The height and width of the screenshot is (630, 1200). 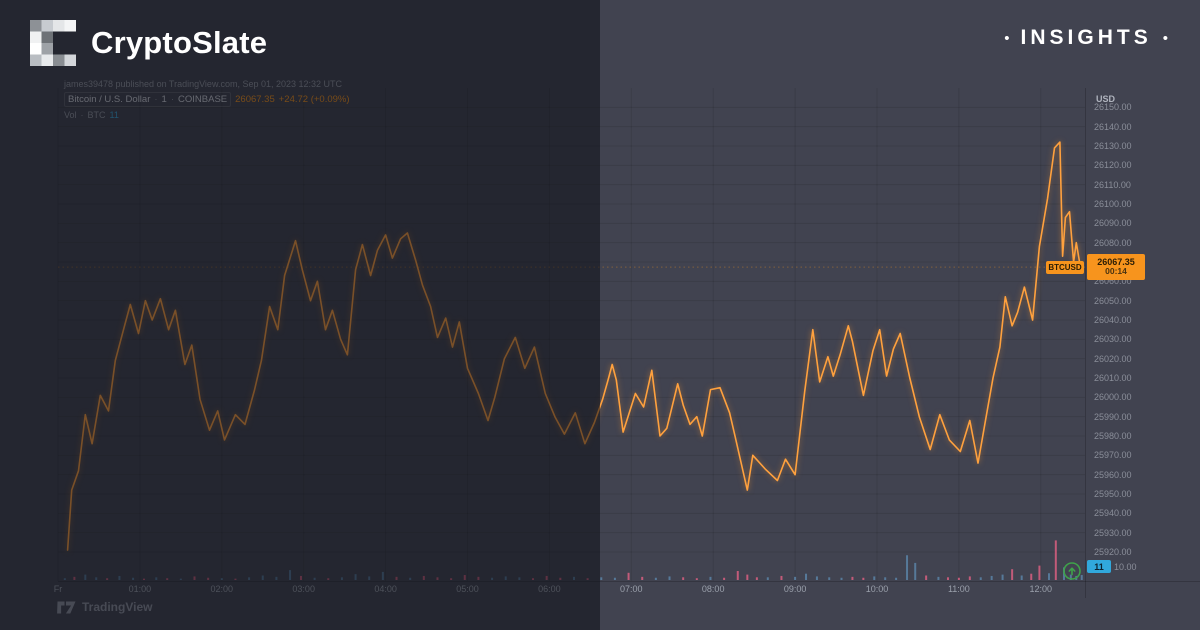 I want to click on price-tick-label: 25950.00, so click(x=1113, y=494).